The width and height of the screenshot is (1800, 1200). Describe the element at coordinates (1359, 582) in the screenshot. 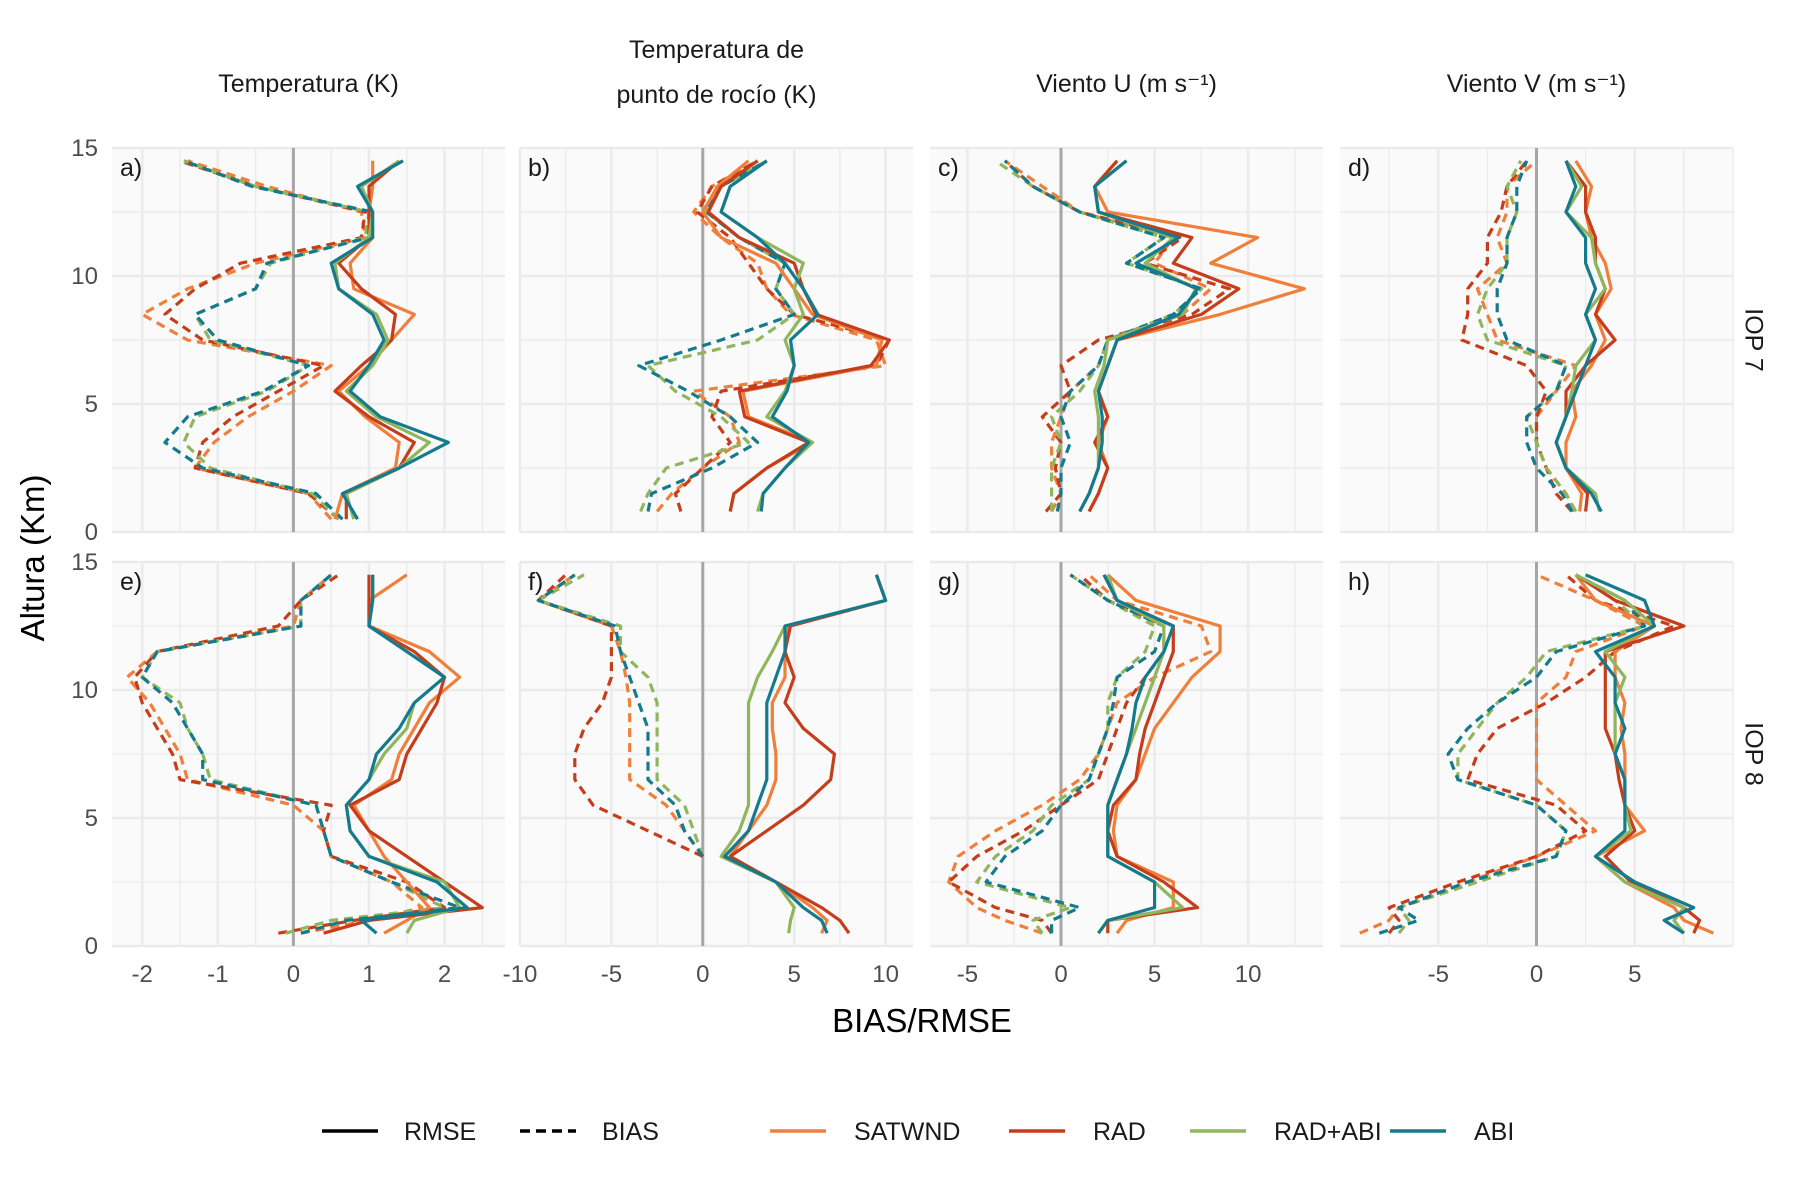

I see `panel-label: h)` at that location.